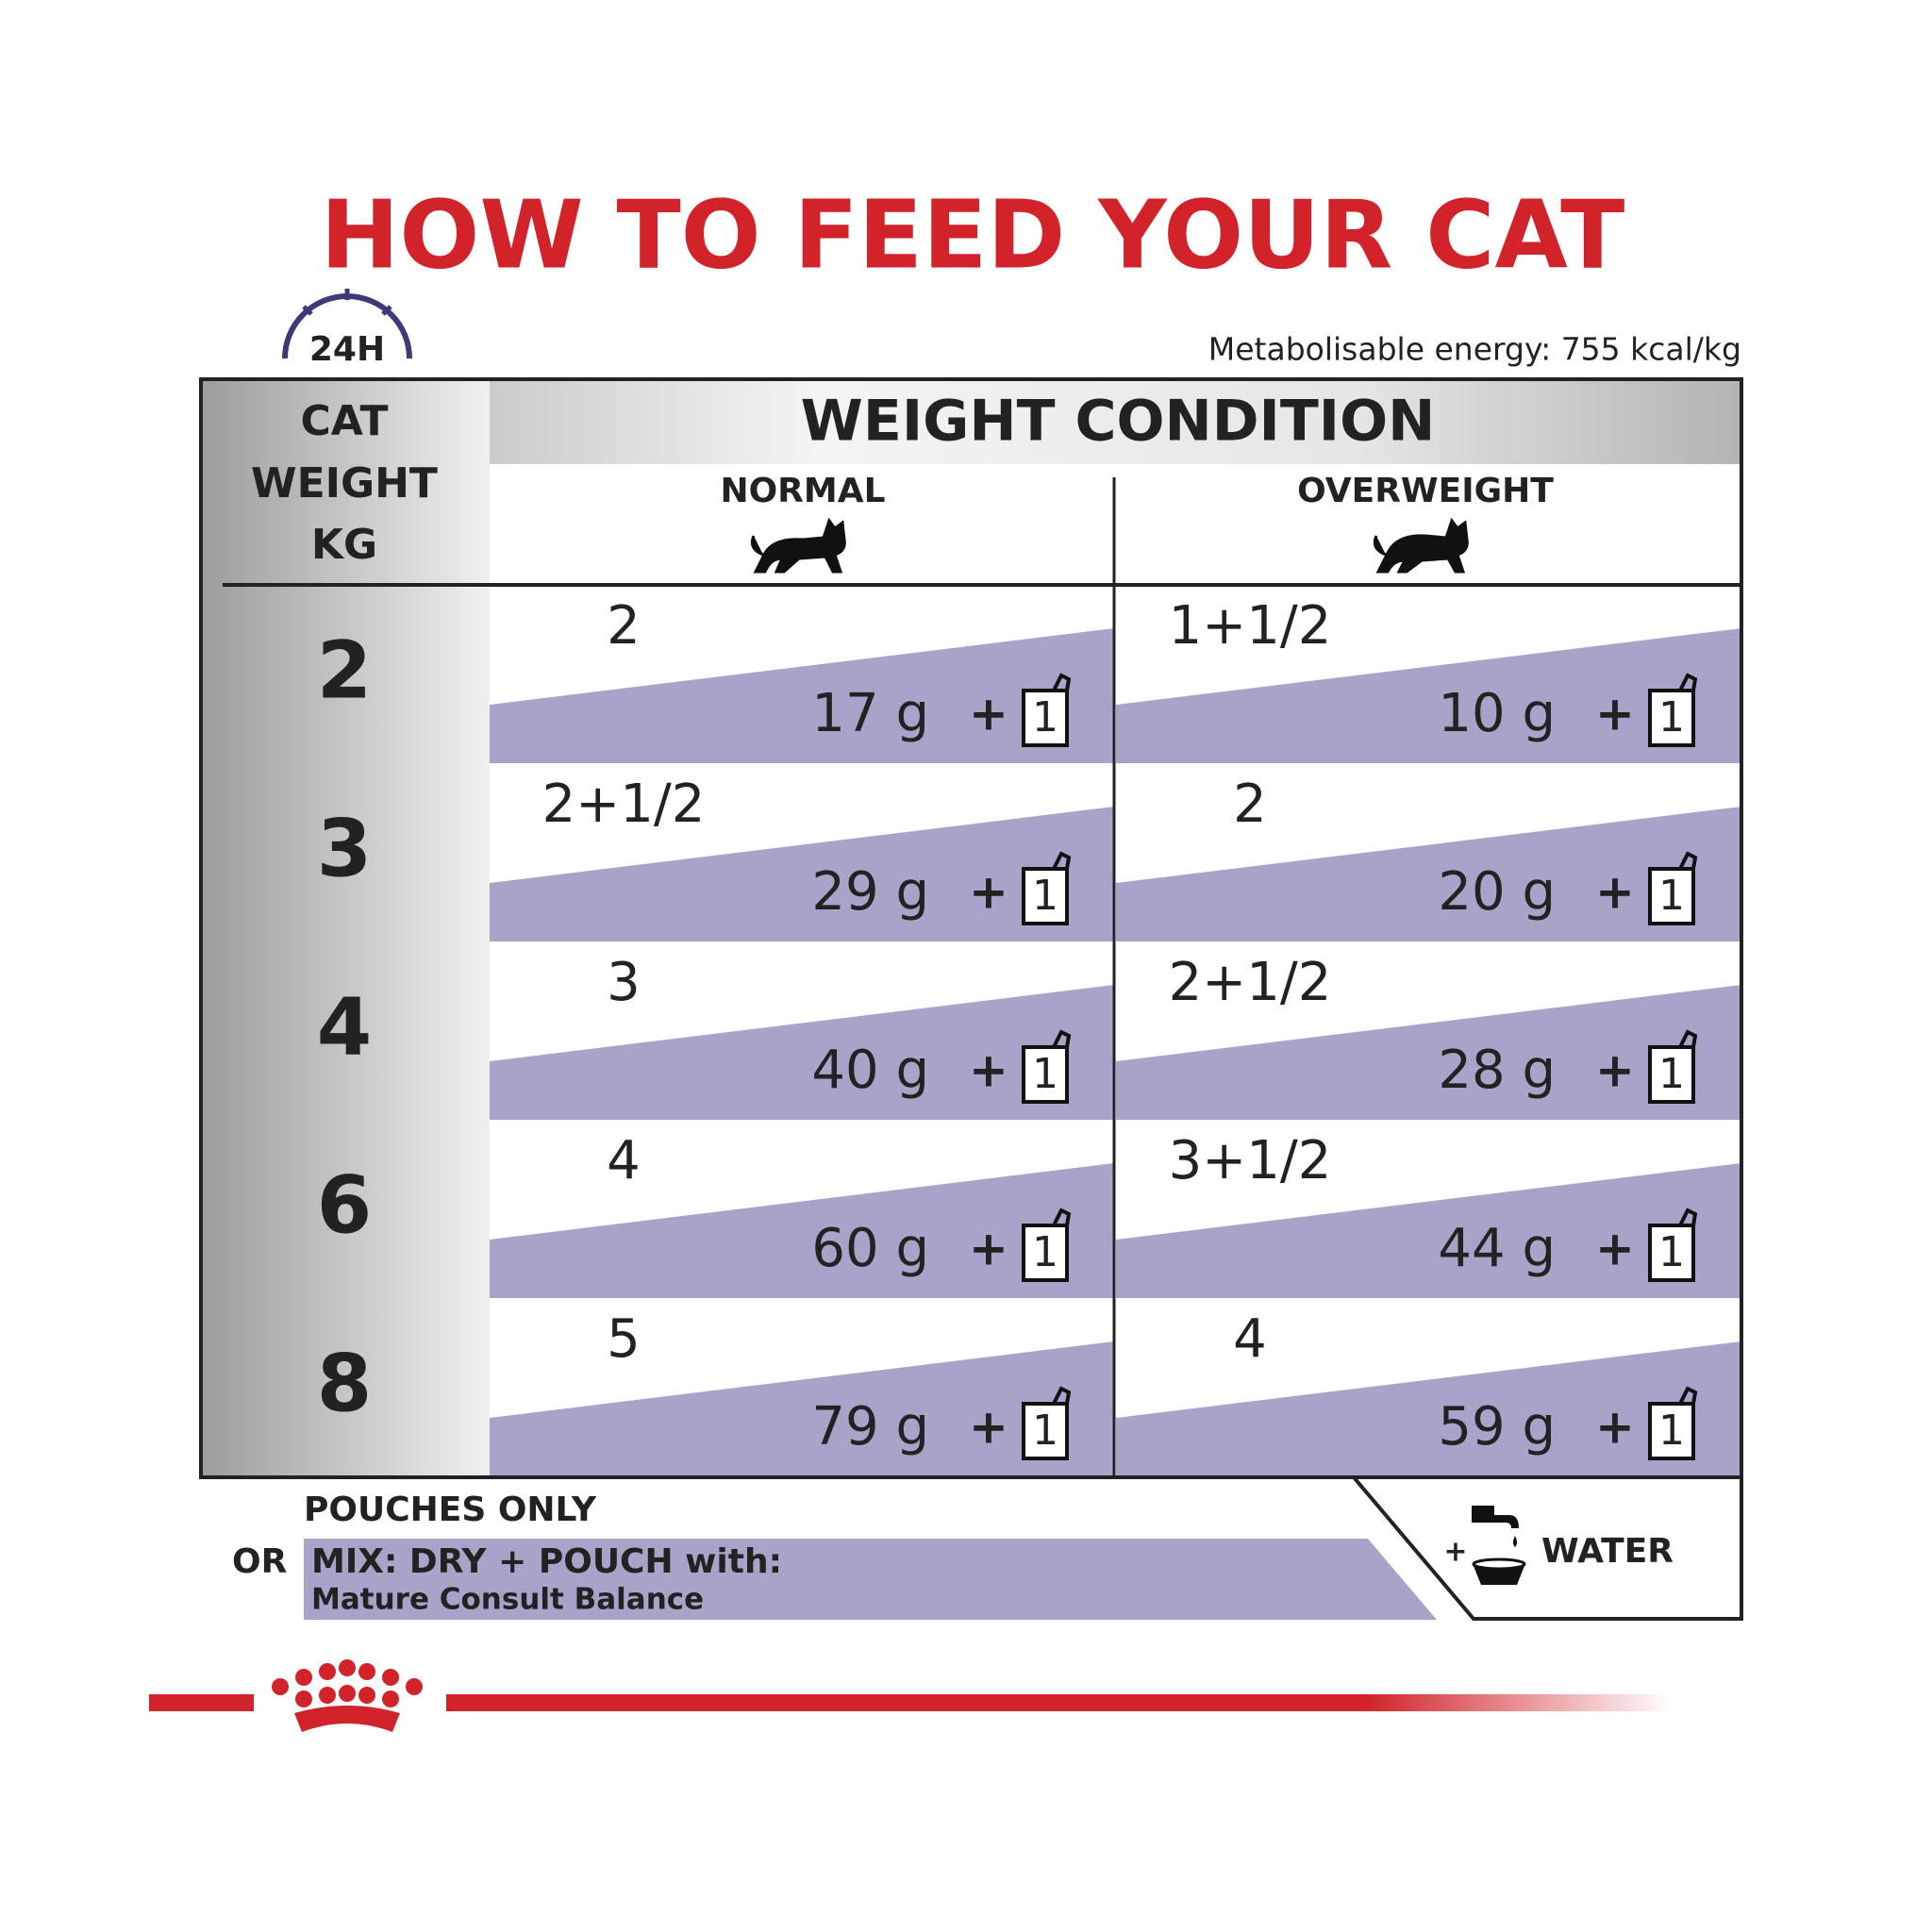  I want to click on wet-grams: 60 g, so click(870, 1248).